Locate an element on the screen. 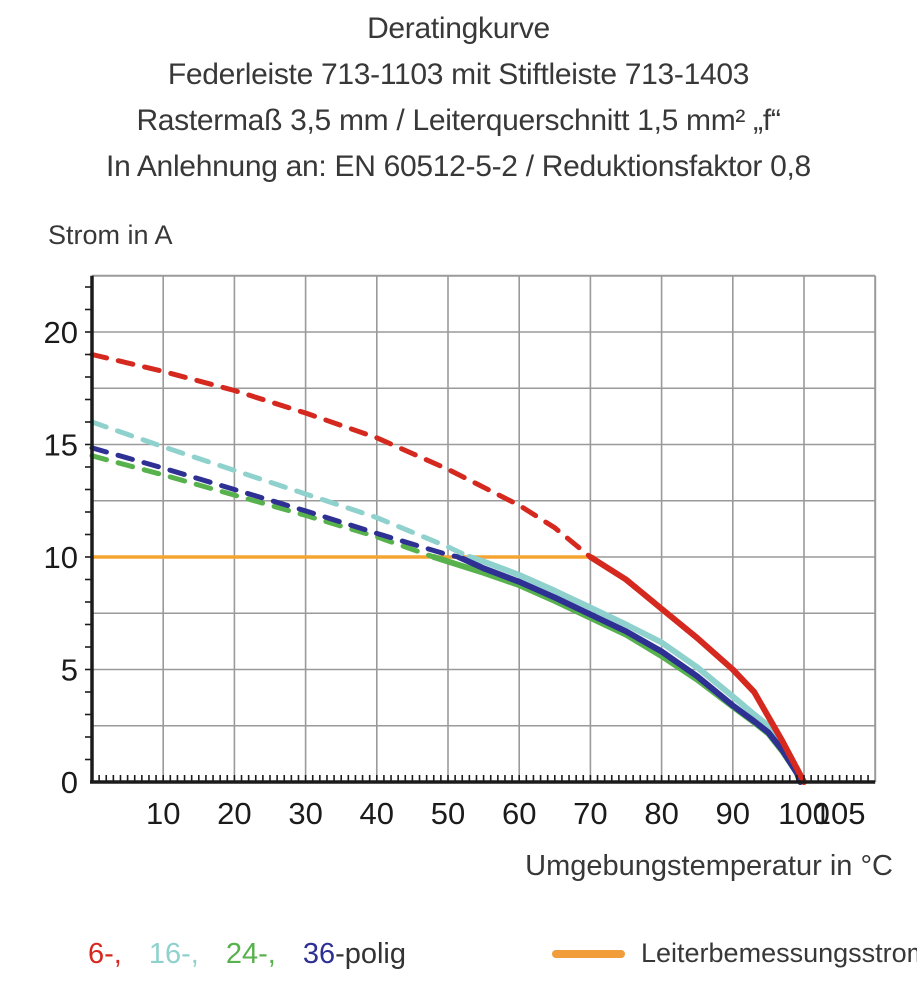 This screenshot has height=1000, width=917. y-axis-title: Strom in A is located at coordinates (110, 235).